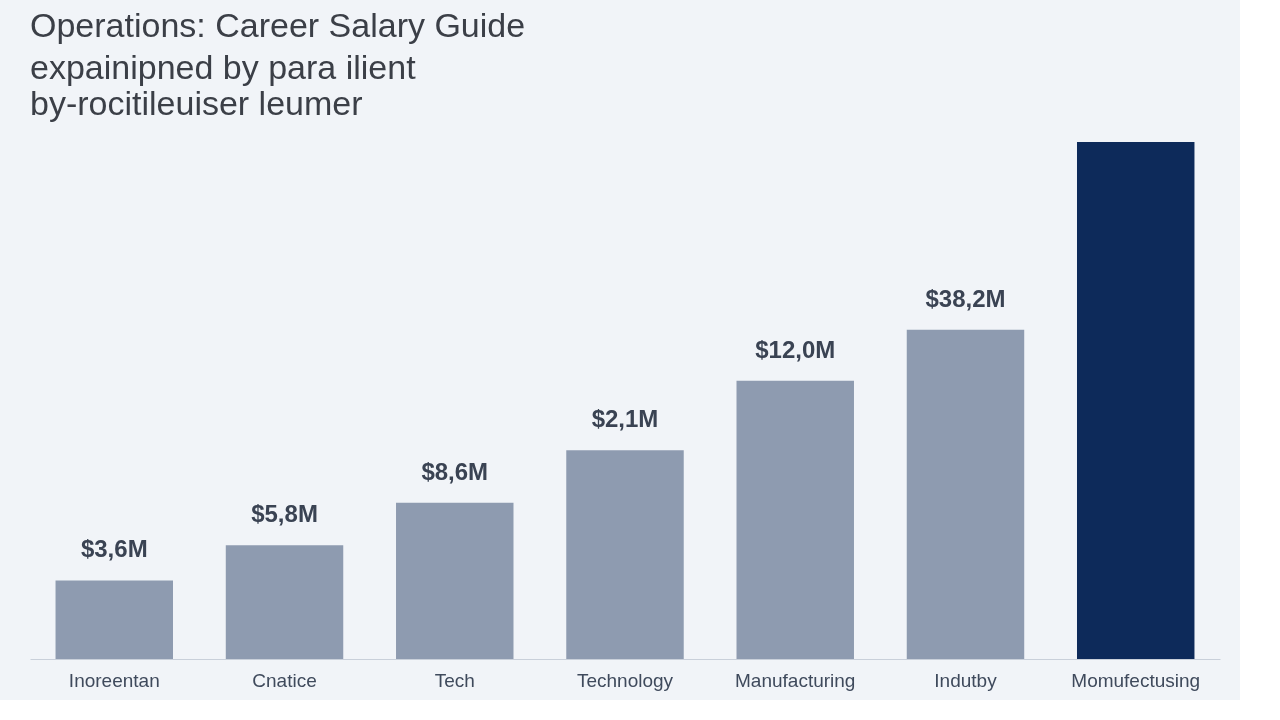 The height and width of the screenshot is (720, 1280). Describe the element at coordinates (284, 680) in the screenshot. I see `x-tick-label: Cnatice` at that location.